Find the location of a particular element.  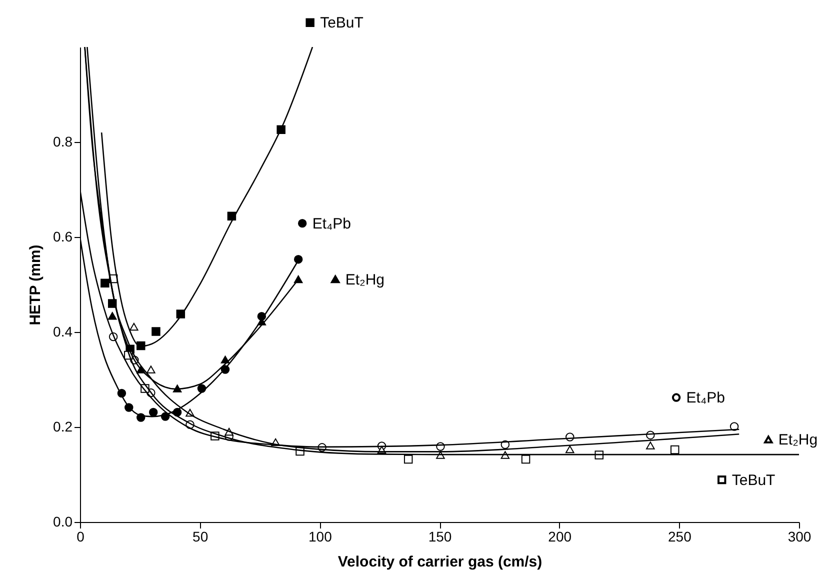

x-tick-label: 100 is located at coordinates (320, 536).